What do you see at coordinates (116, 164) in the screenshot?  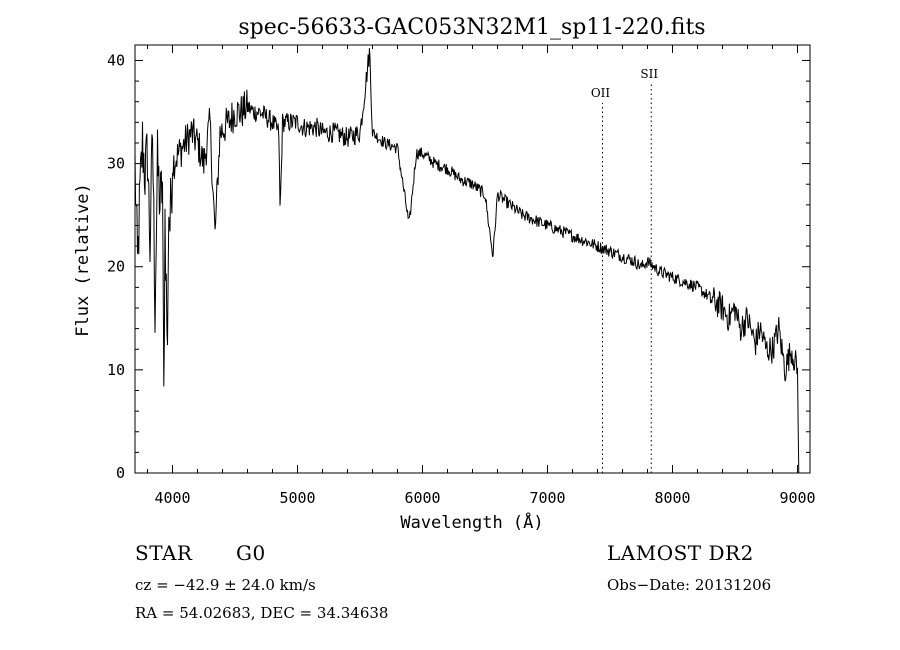 I see `y-tick-label: 30` at bounding box center [116, 164].